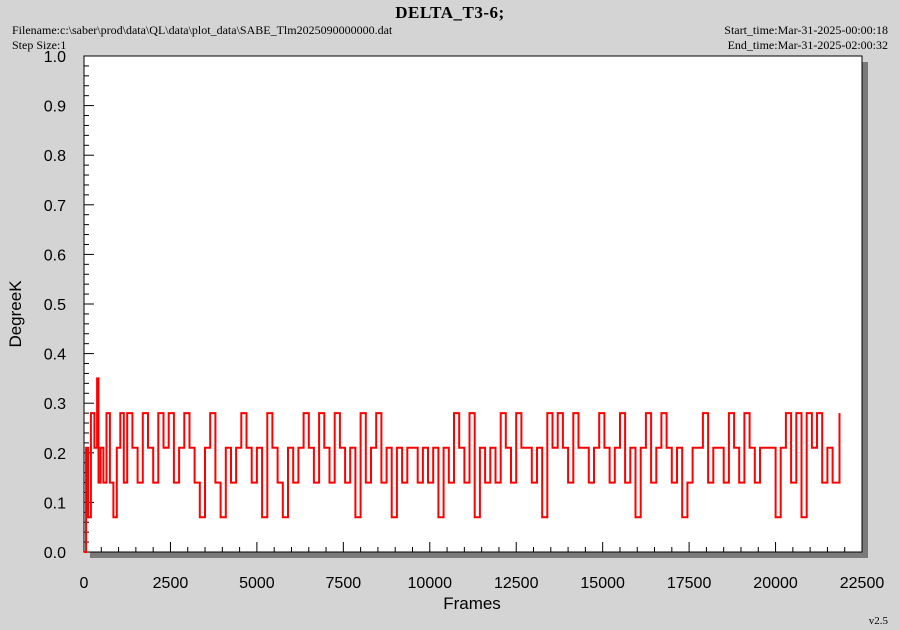  Describe the element at coordinates (257, 583) in the screenshot. I see `x-tick-label: 5000` at that location.